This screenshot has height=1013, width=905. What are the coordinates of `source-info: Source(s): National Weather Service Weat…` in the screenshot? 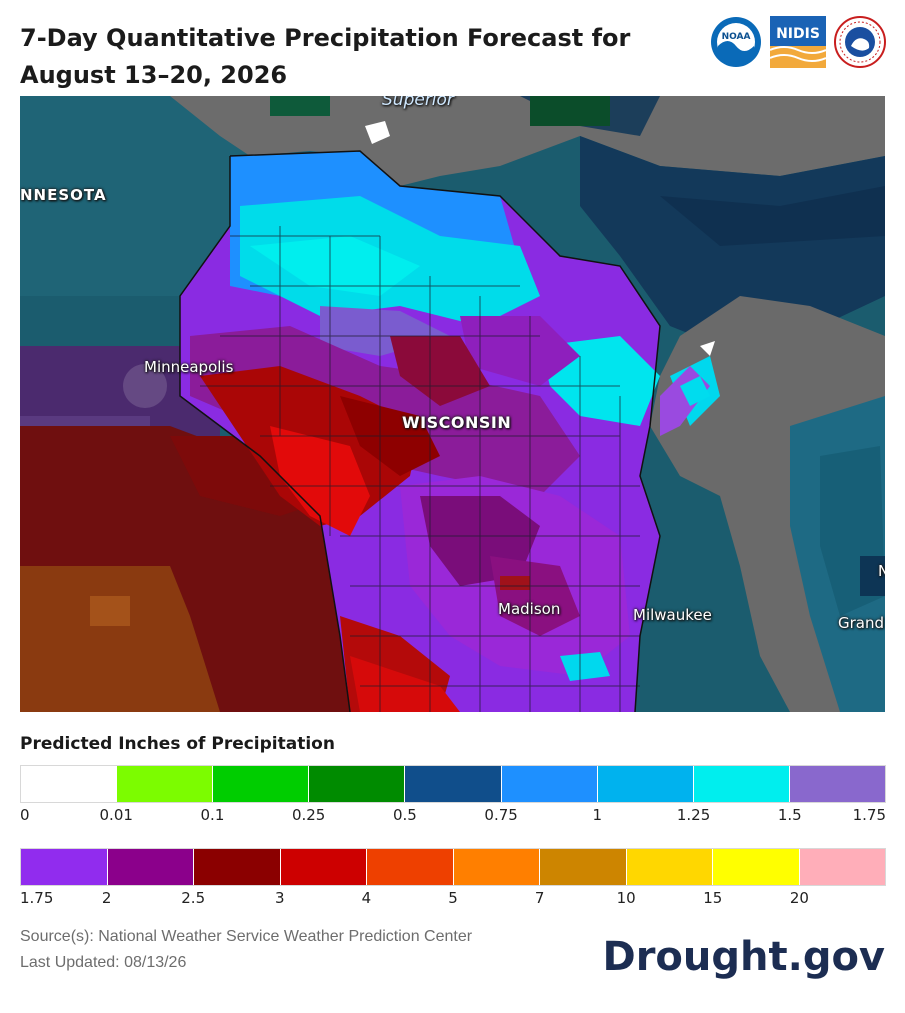 It's located at (246, 950).